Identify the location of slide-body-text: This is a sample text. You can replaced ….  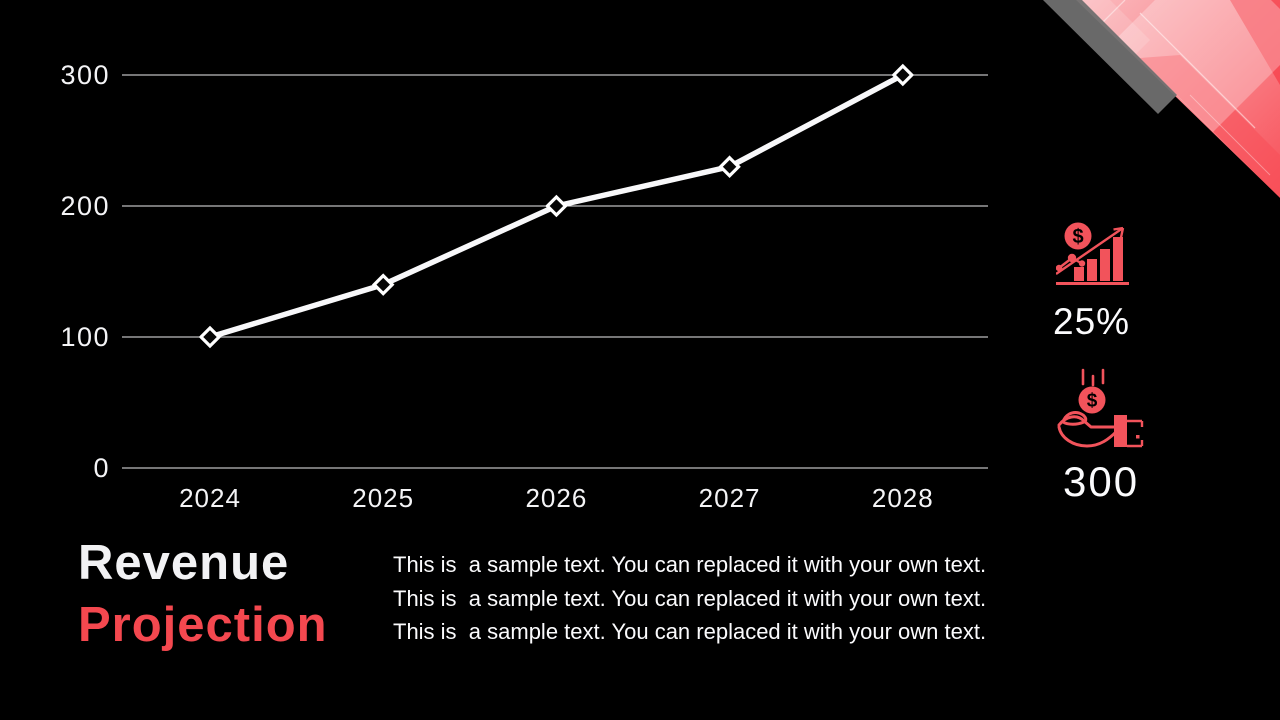
(689, 598).